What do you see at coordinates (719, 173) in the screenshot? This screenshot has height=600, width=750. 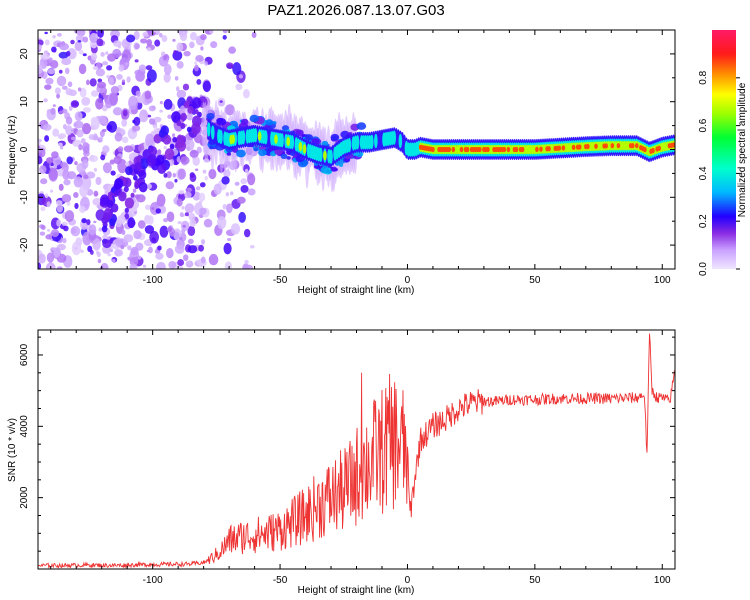 I see `colorbar-ticks: 0.0 0.2 0.4 0.6 0.8` at bounding box center [719, 173].